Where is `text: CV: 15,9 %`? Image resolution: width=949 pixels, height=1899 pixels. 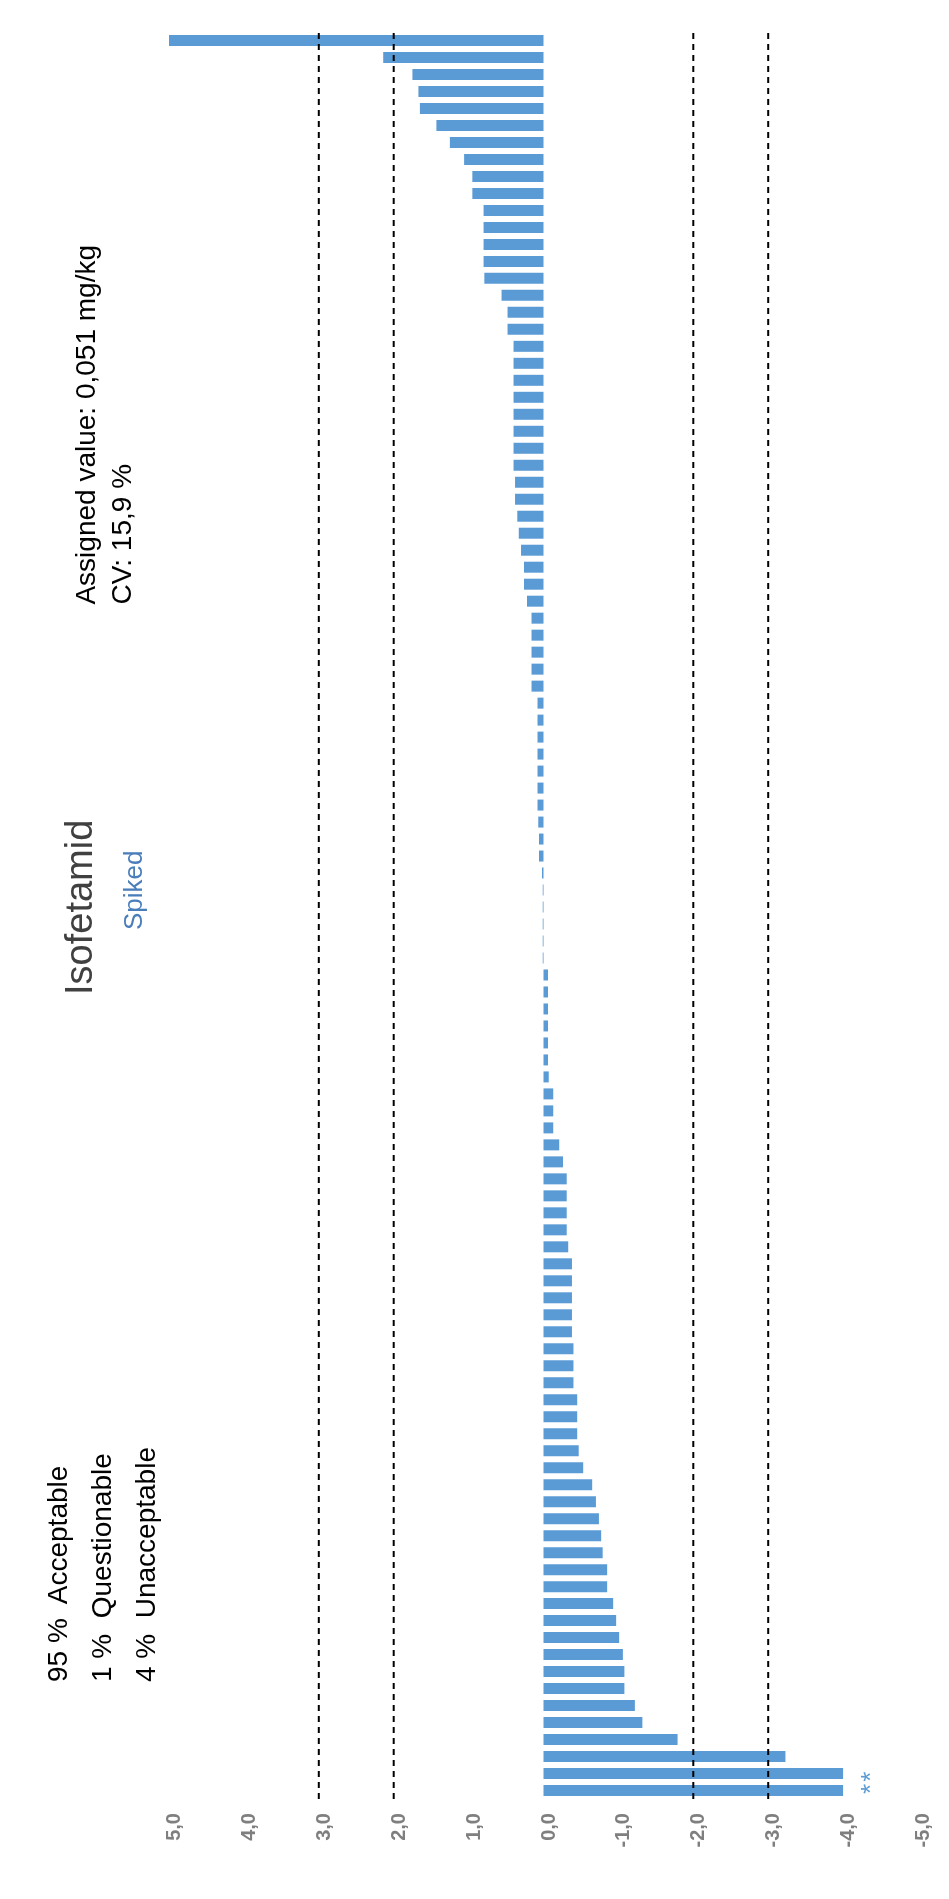 text: CV: 15,9 % is located at coordinates (121, 534).